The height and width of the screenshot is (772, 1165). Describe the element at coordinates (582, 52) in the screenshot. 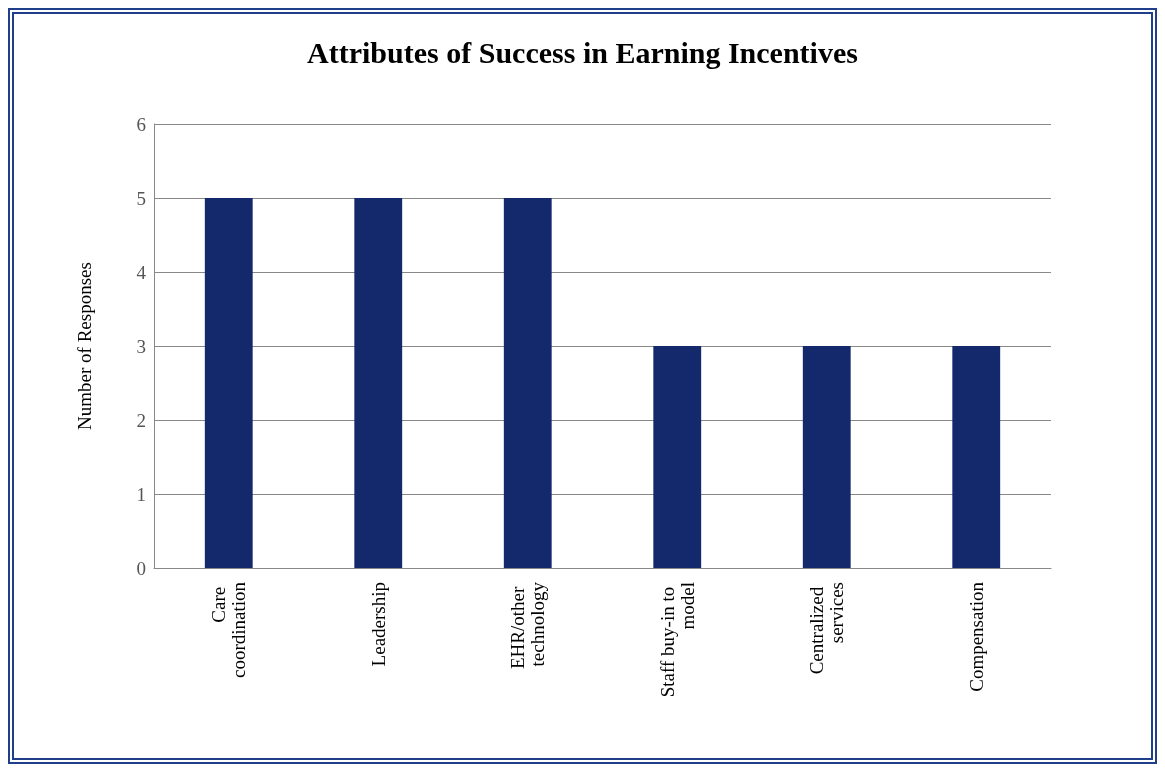

I see `chart-title: Attributes of Success in Earning Incentives` at that location.